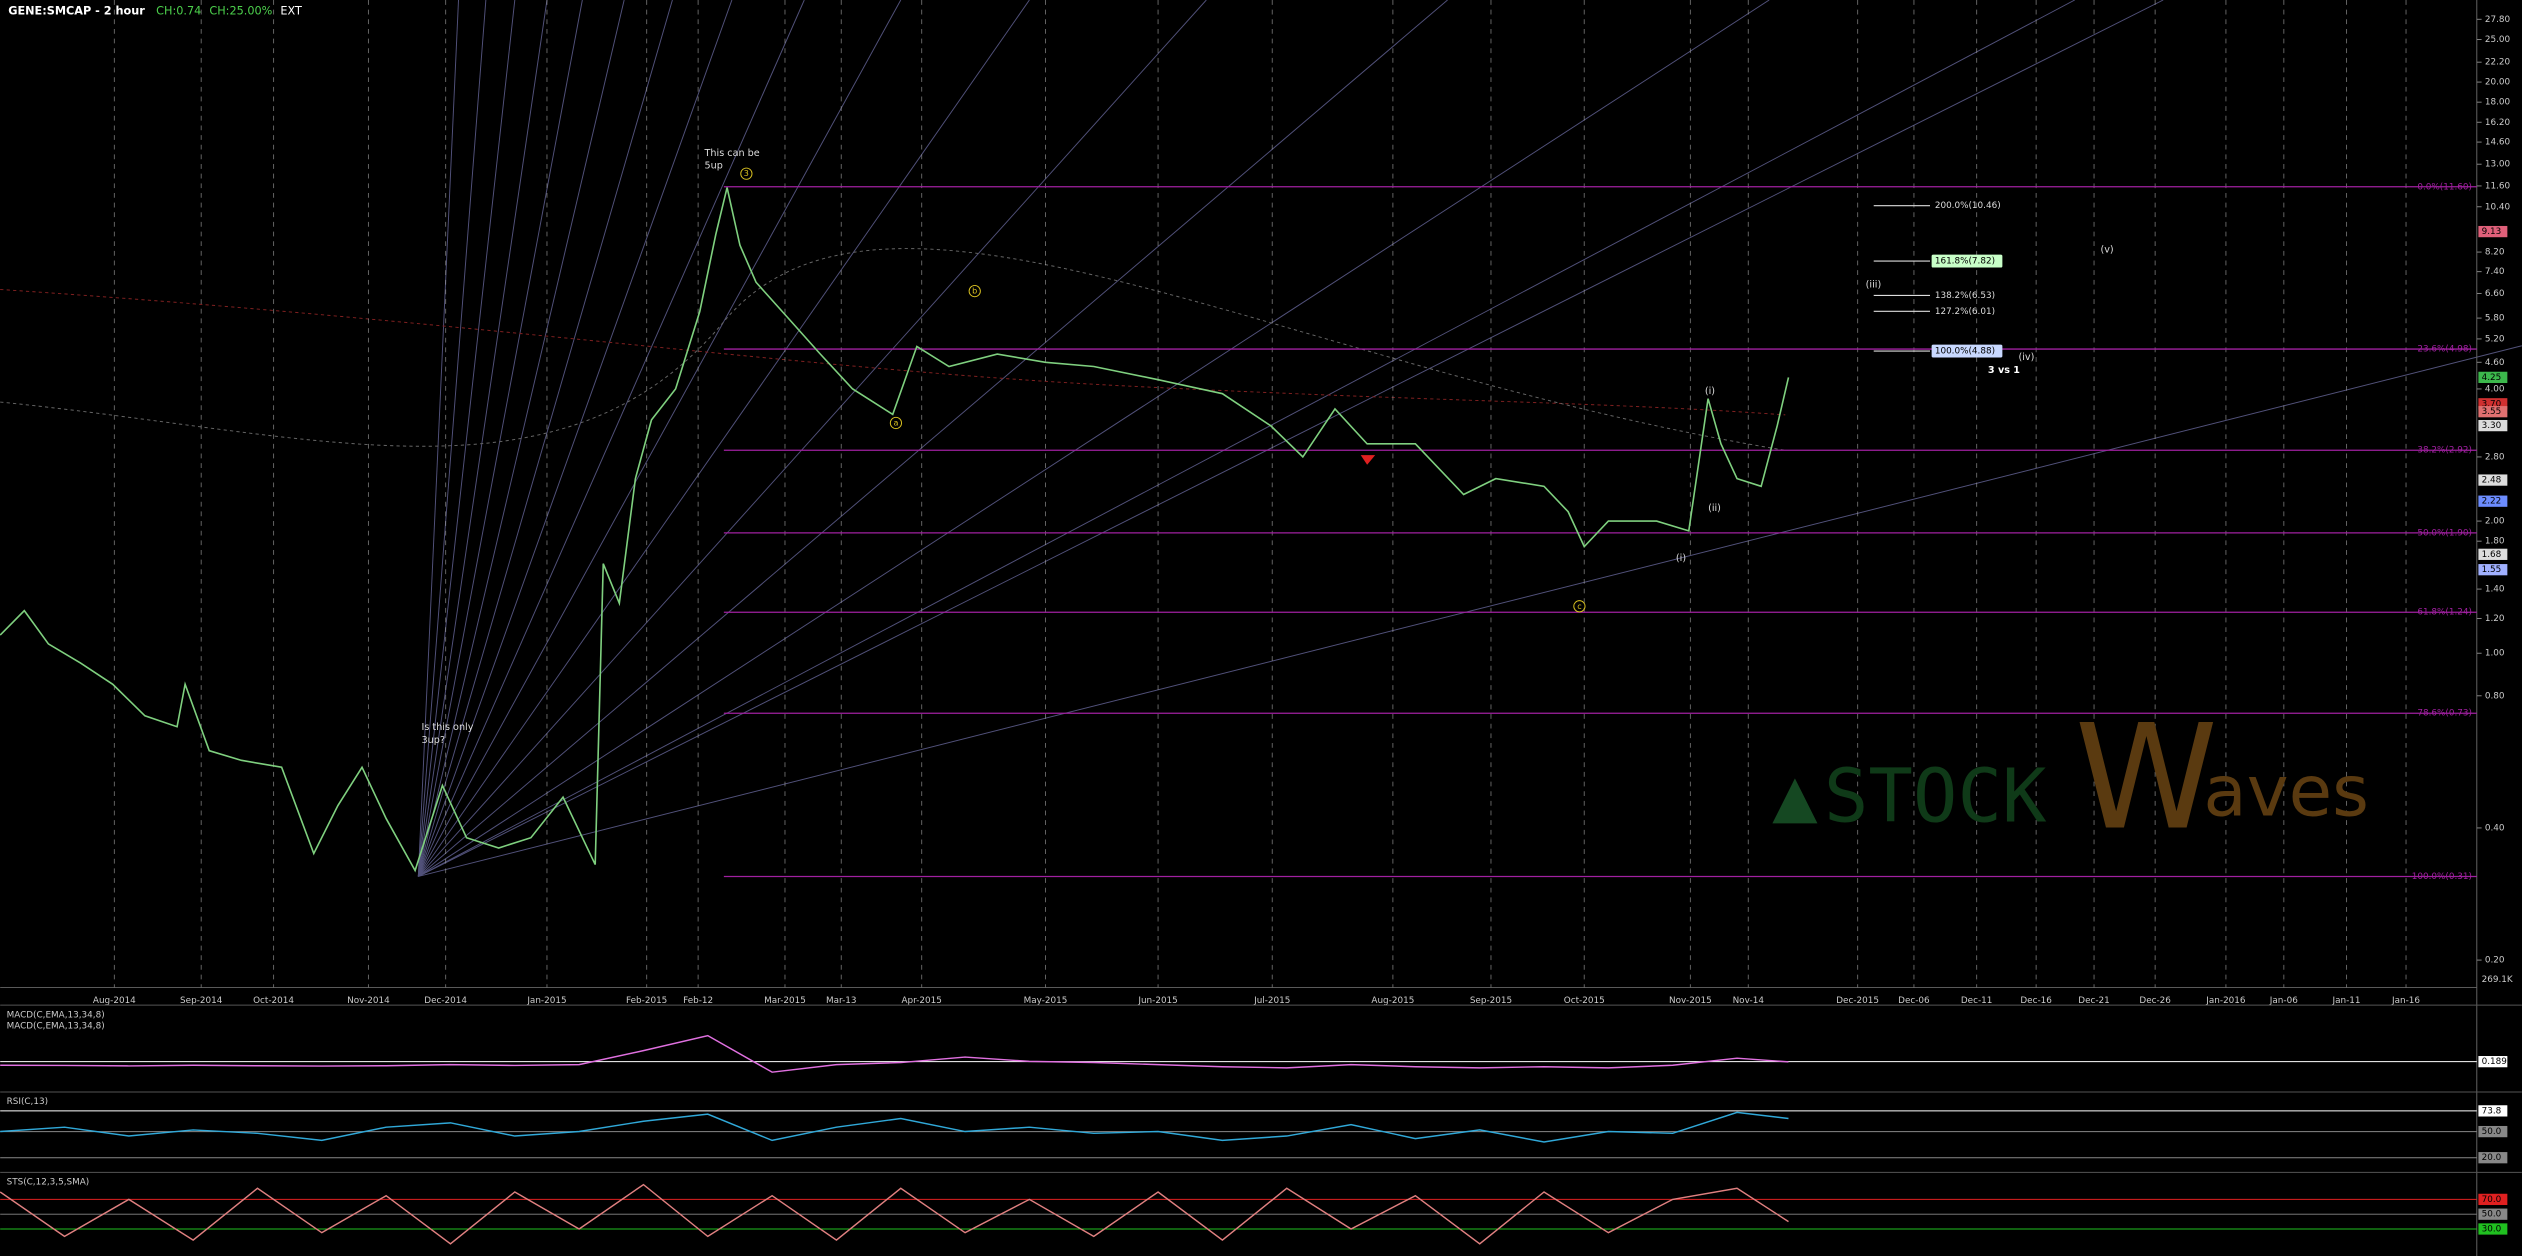  I want to click on x-tick-label: Jan-2015, so click(546, 1001).